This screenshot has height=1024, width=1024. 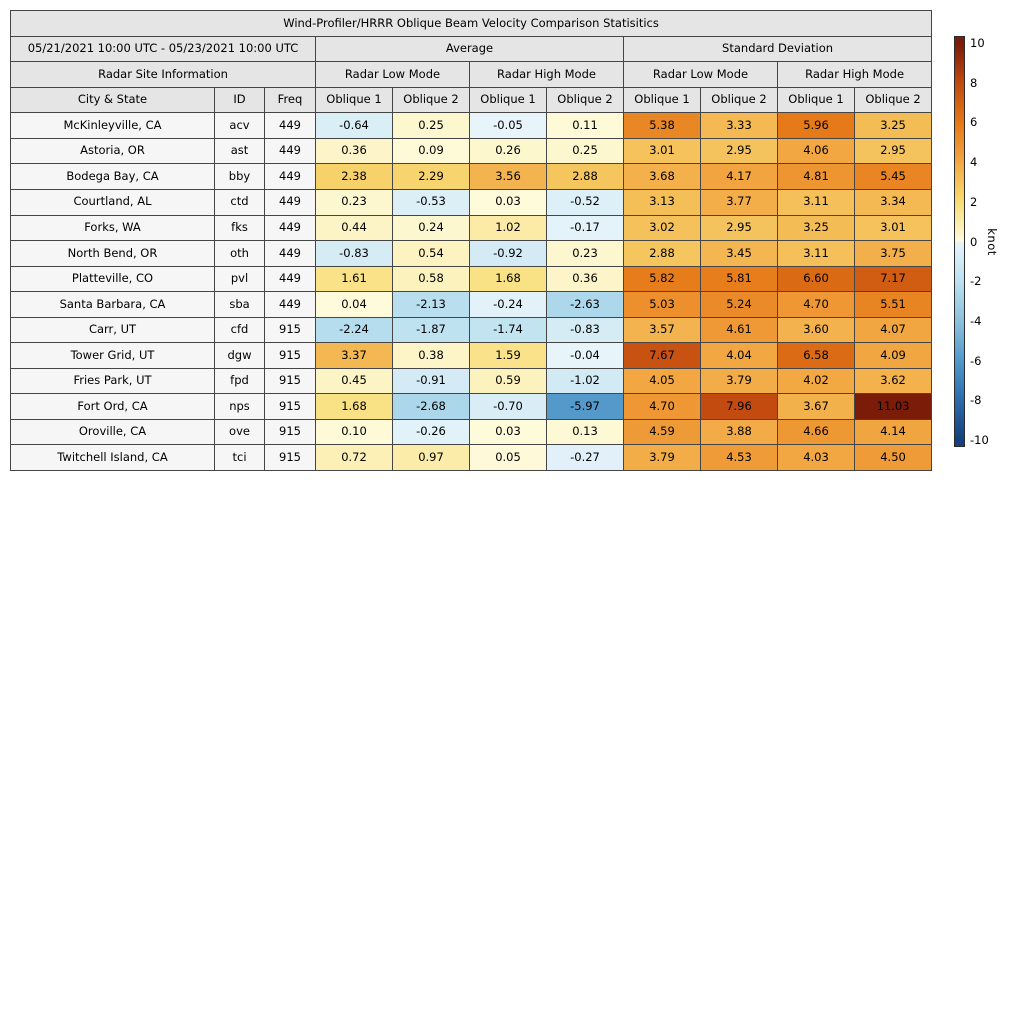 I want to click on id-cell: tci, so click(x=239, y=457).